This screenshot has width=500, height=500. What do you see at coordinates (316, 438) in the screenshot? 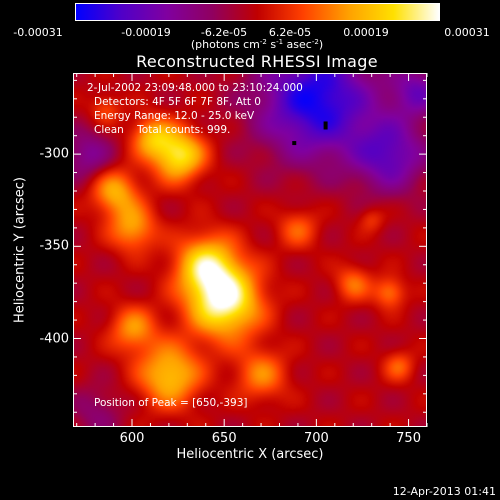
I see `x-tick-label: 700` at bounding box center [316, 438].